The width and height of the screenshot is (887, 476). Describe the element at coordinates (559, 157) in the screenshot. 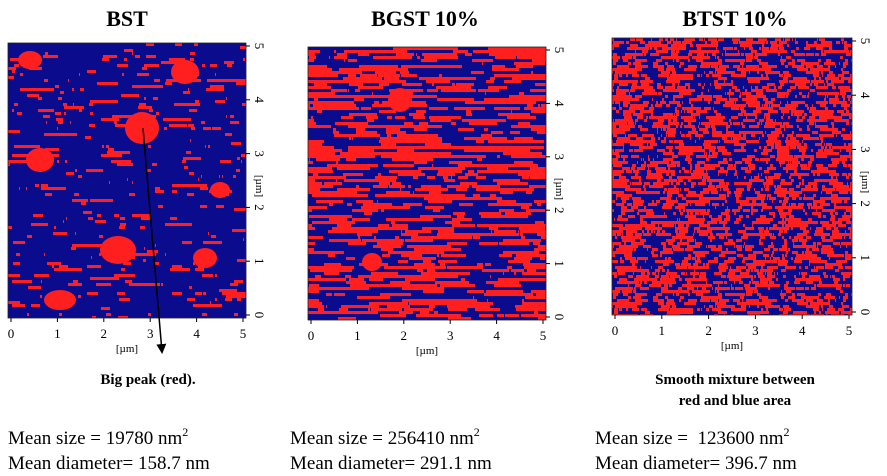

I see `y-tick-label: 3` at that location.